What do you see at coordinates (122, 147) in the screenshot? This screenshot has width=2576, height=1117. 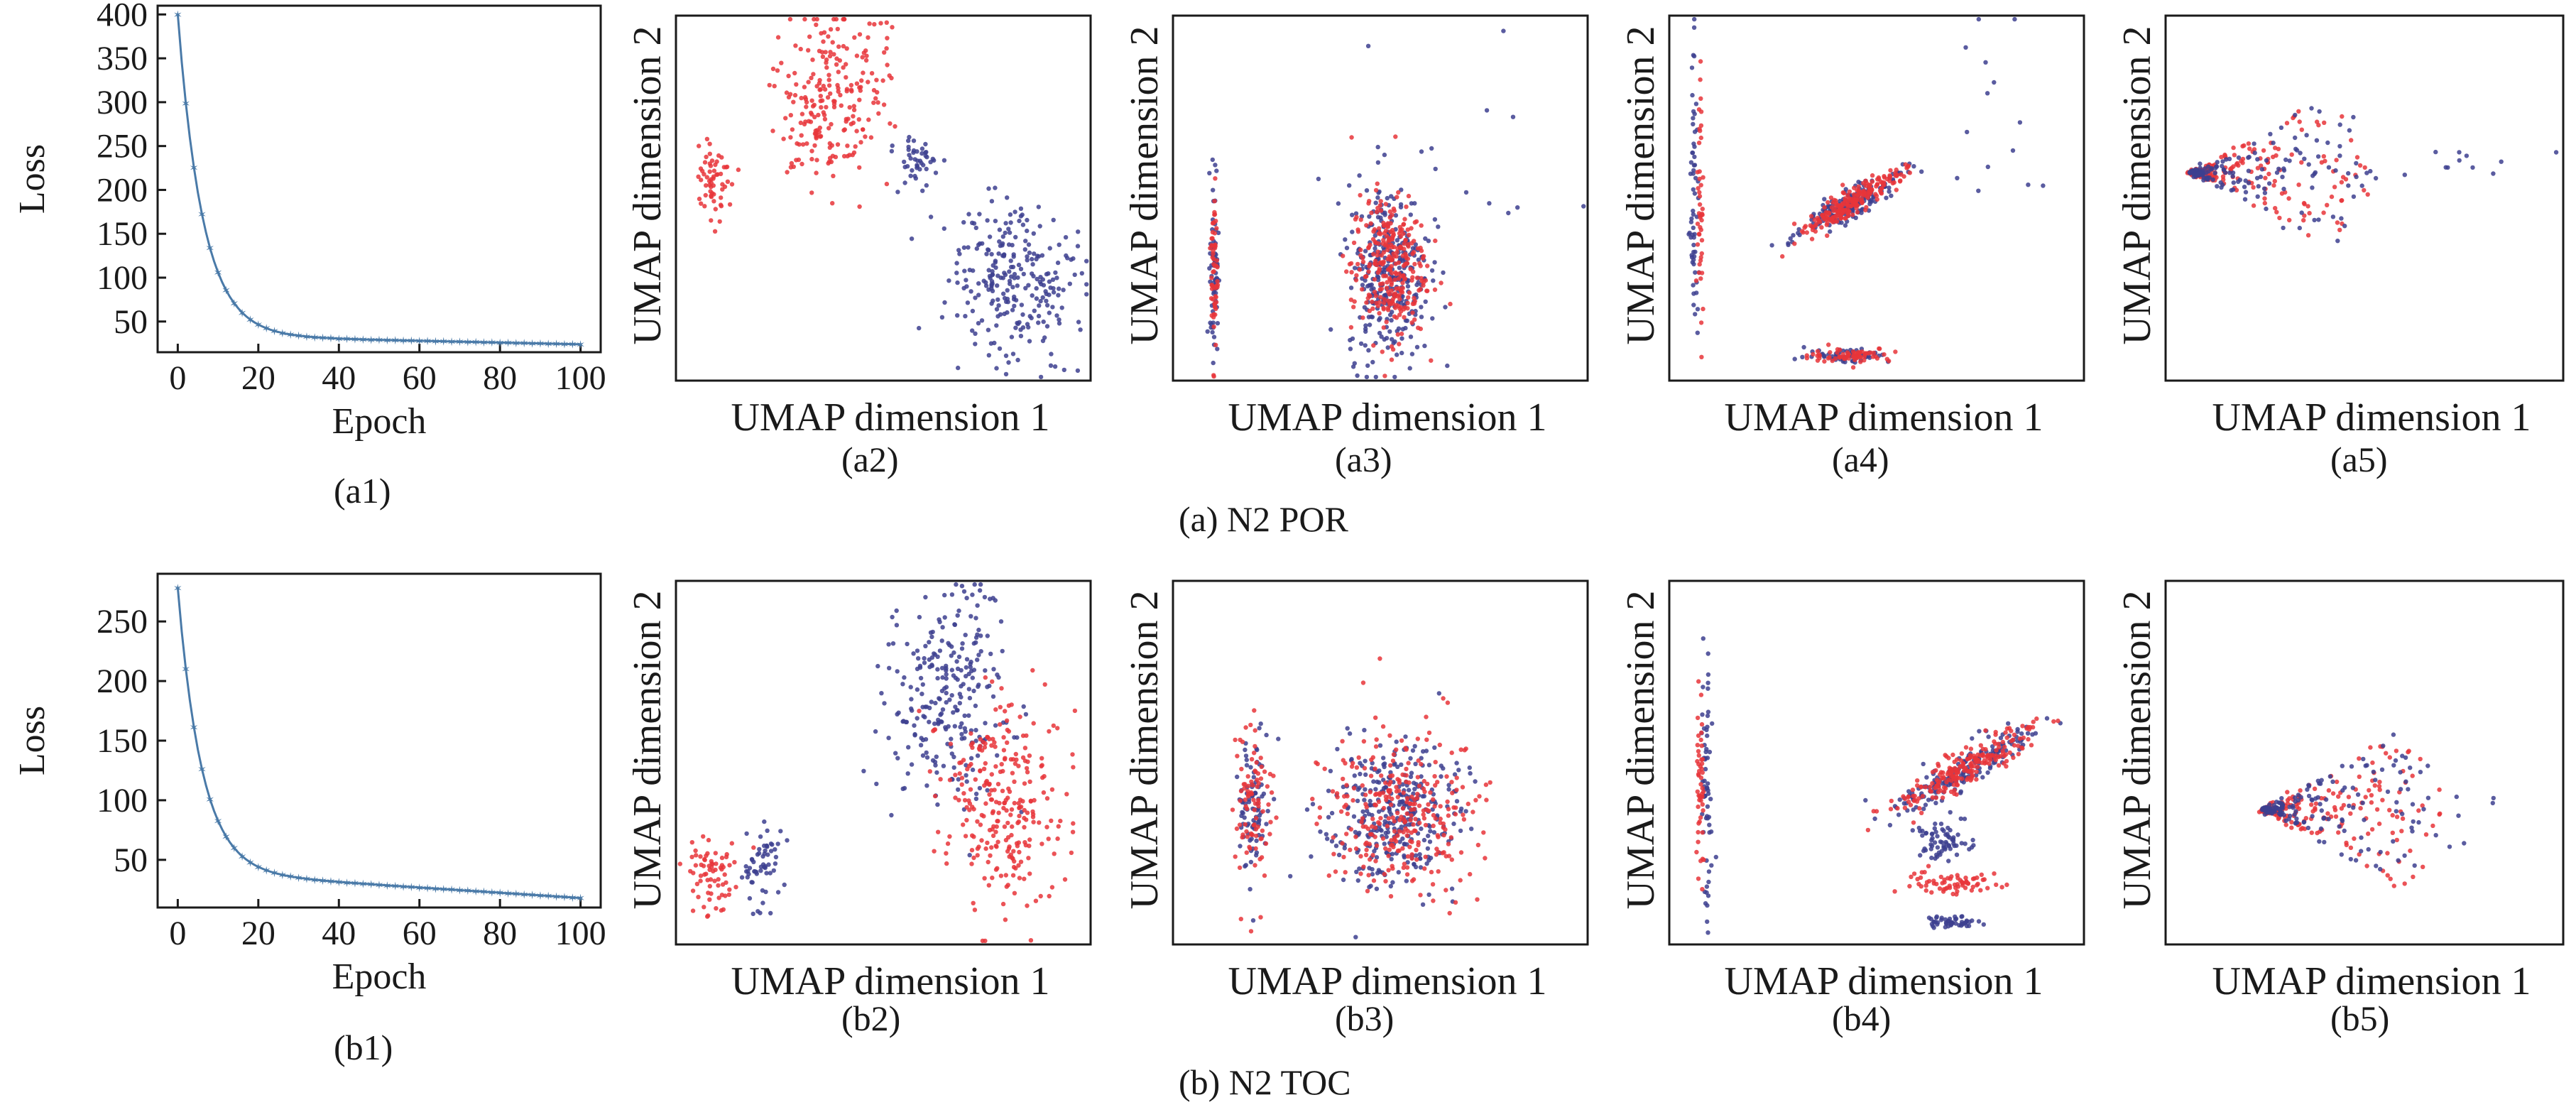 I see `y-tick-label: 250` at bounding box center [122, 147].